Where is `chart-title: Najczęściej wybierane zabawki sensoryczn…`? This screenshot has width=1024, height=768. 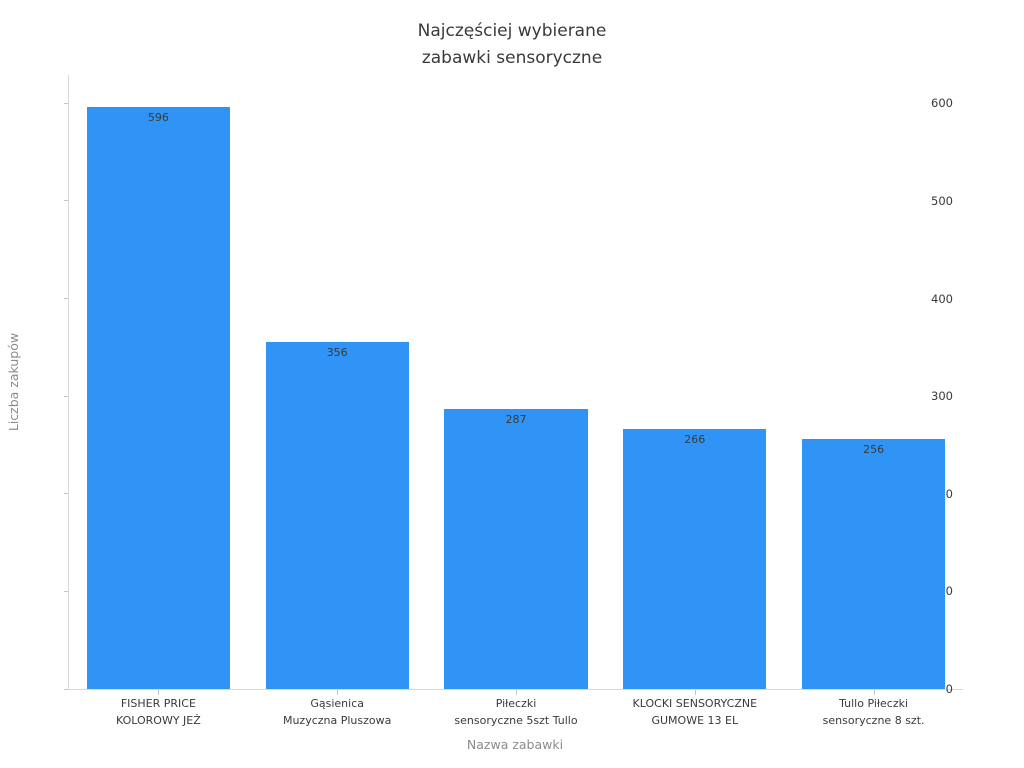
chart-title: Najczęściej wybierane zabawki sensoryczn… is located at coordinates (512, 44).